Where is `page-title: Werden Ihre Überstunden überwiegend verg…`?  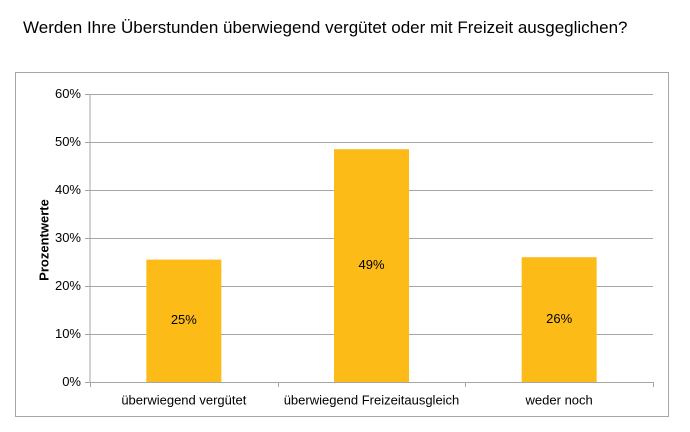 page-title: Werden Ihre Überstunden überwiegend verg… is located at coordinates (325, 27).